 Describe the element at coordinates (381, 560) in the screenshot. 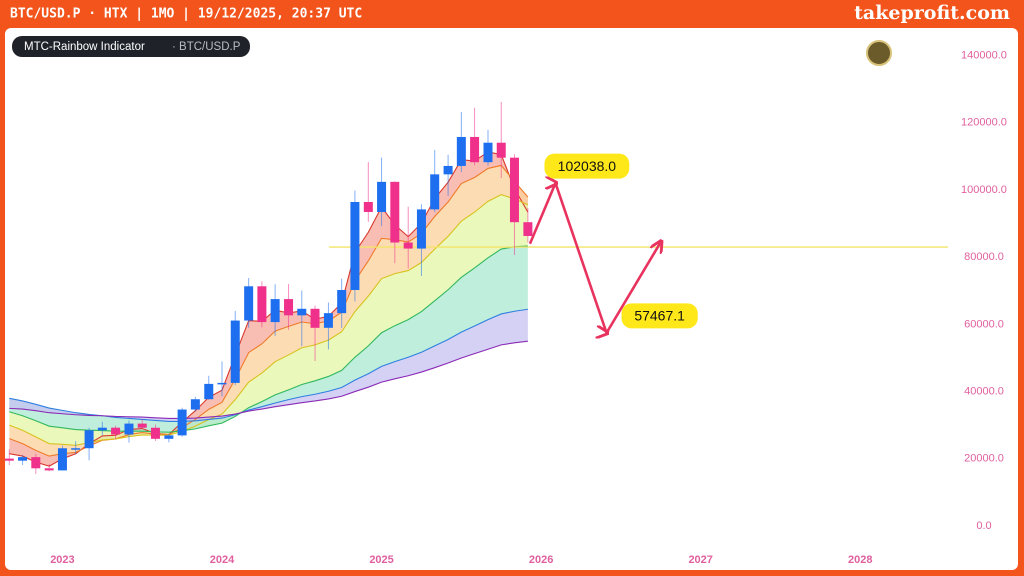

I see `x-tick-label: 2025` at that location.